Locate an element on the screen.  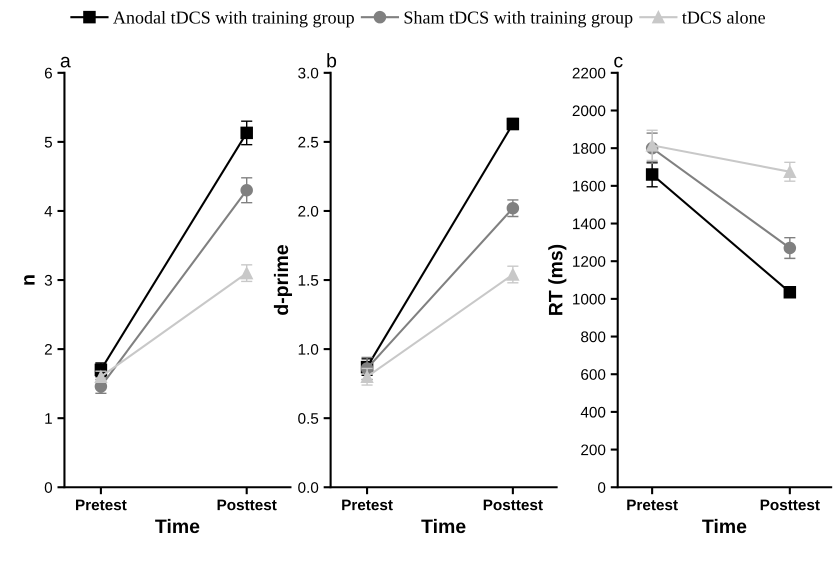
y-tick-label: 1 is located at coordinates (48, 418).